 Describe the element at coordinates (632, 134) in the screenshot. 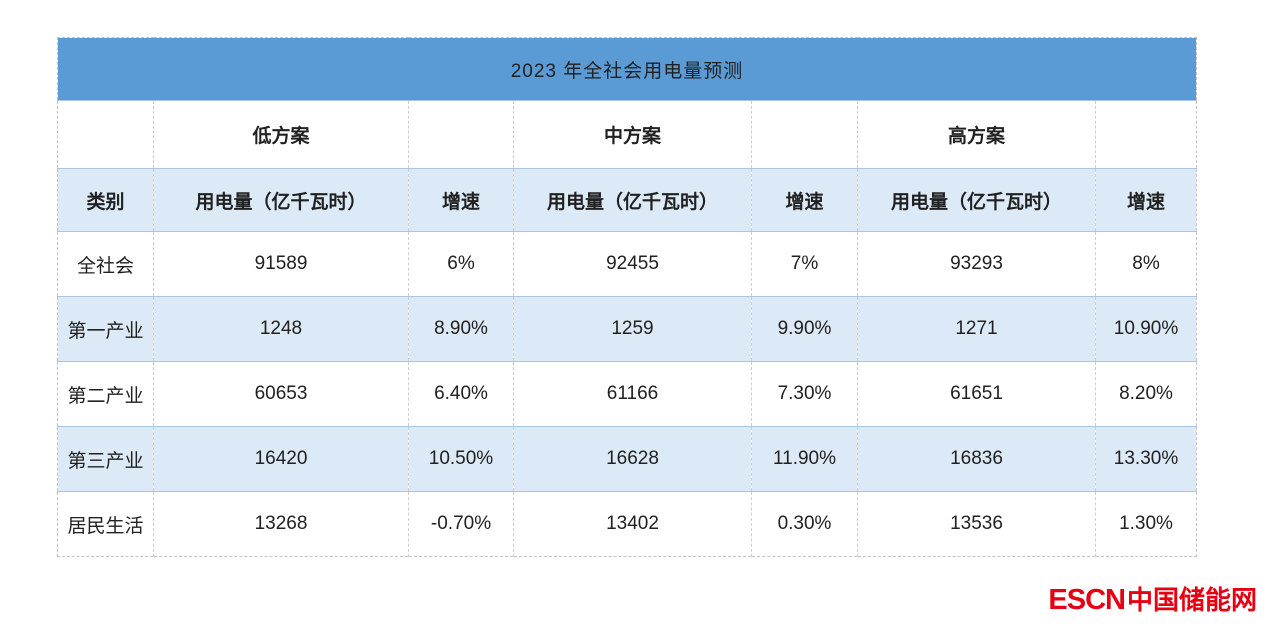

I see `scheme-header-mid: 中方案` at that location.